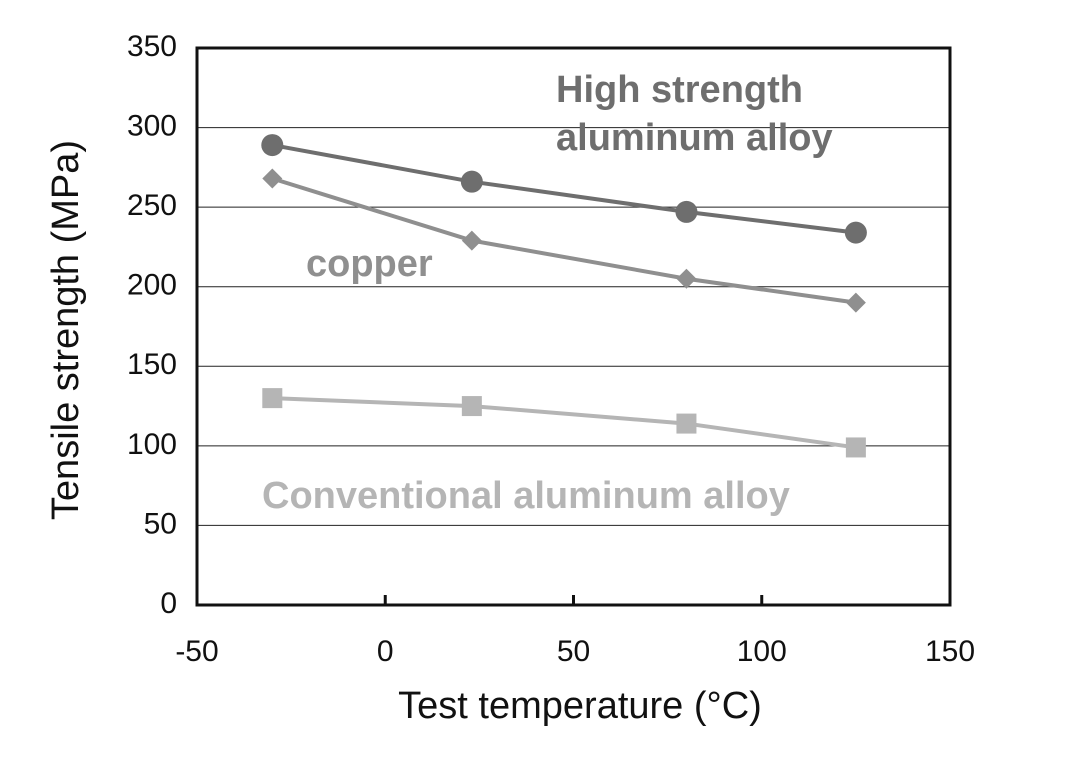  I want to click on y-tick-label: 200, so click(152, 285).